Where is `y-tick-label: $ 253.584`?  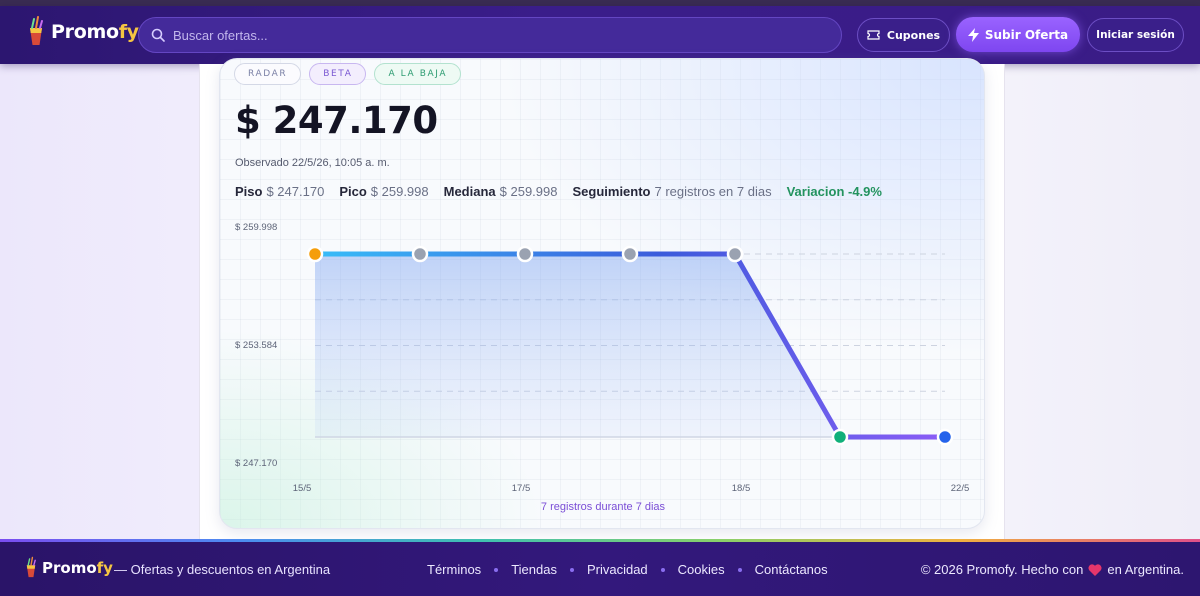 y-tick-label: $ 253.584 is located at coordinates (256, 345).